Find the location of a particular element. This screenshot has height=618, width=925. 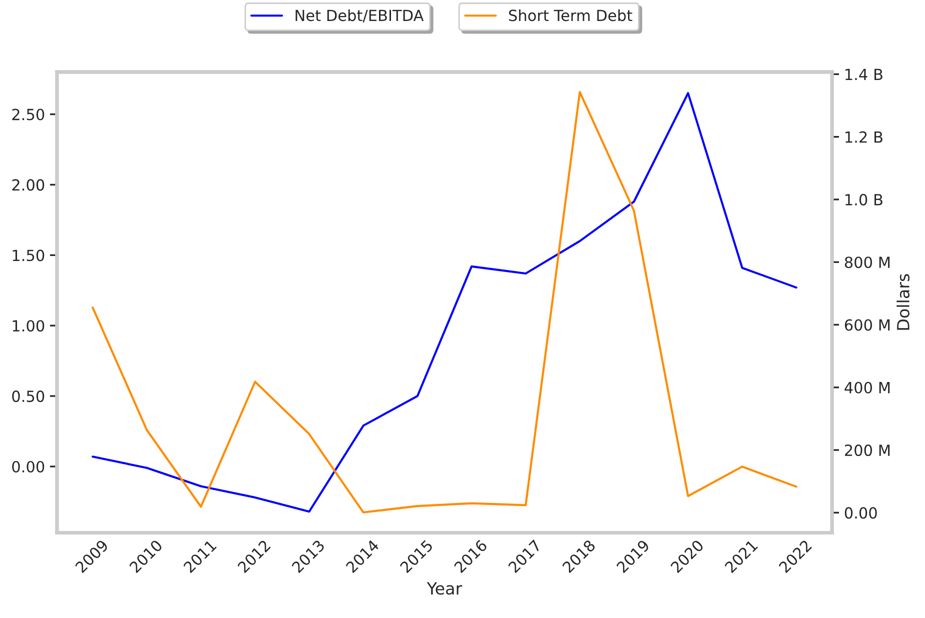

y2-tick-label: 1.2 B is located at coordinates (864, 137).